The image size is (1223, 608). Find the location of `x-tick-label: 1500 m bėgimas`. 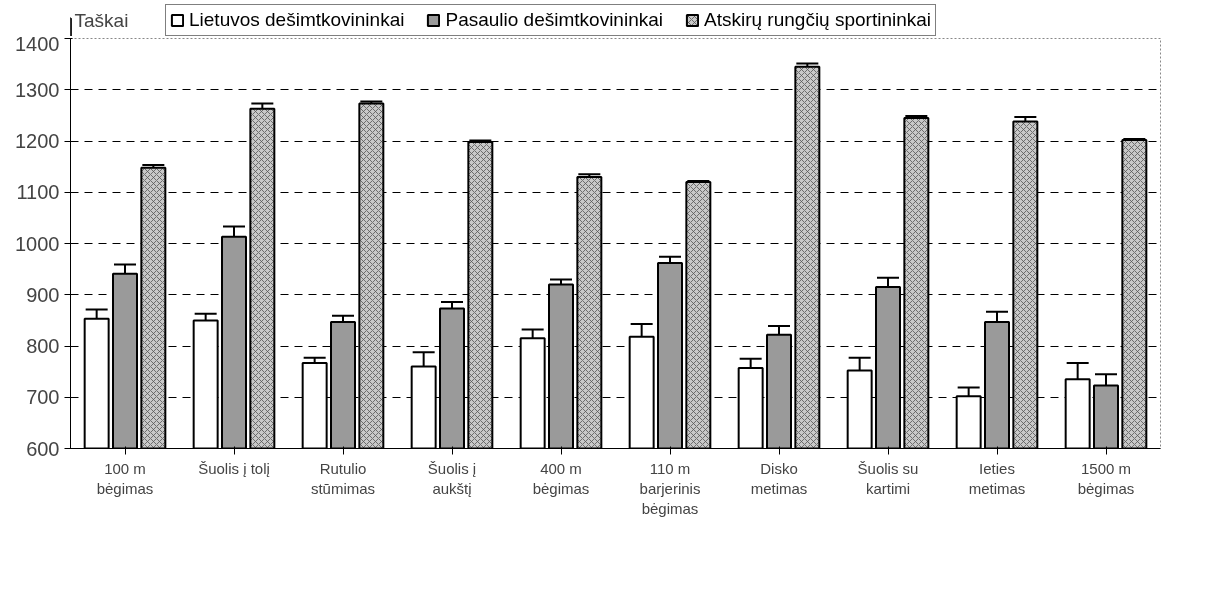

x-tick-label: 1500 m bėgimas is located at coordinates (1106, 478).